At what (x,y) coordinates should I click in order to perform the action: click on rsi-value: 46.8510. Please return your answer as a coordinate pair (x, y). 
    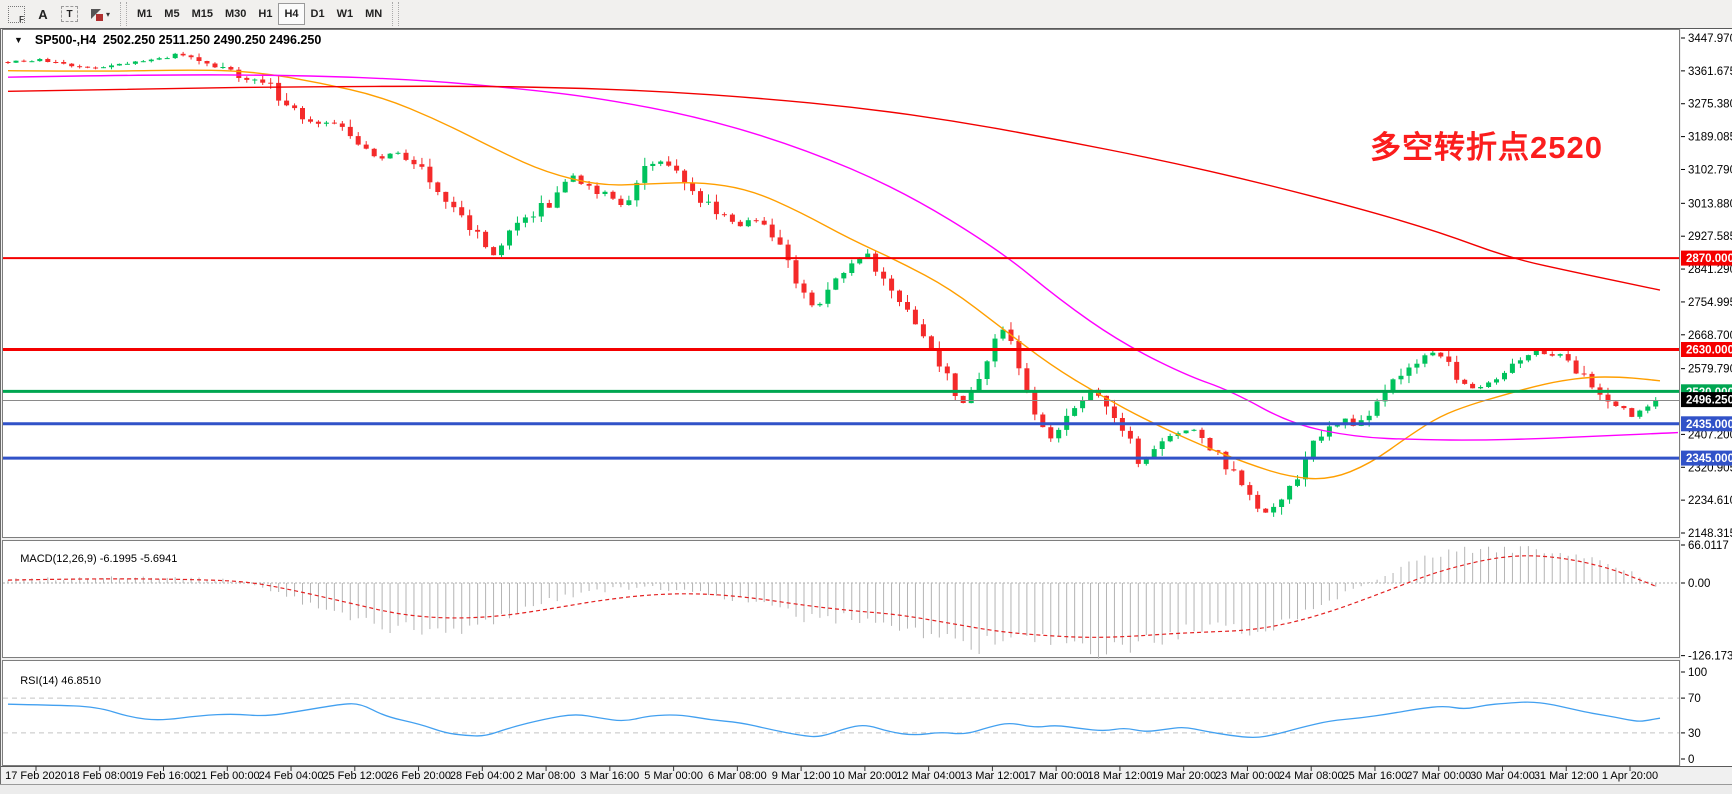
    Looking at the image, I should click on (81, 681).